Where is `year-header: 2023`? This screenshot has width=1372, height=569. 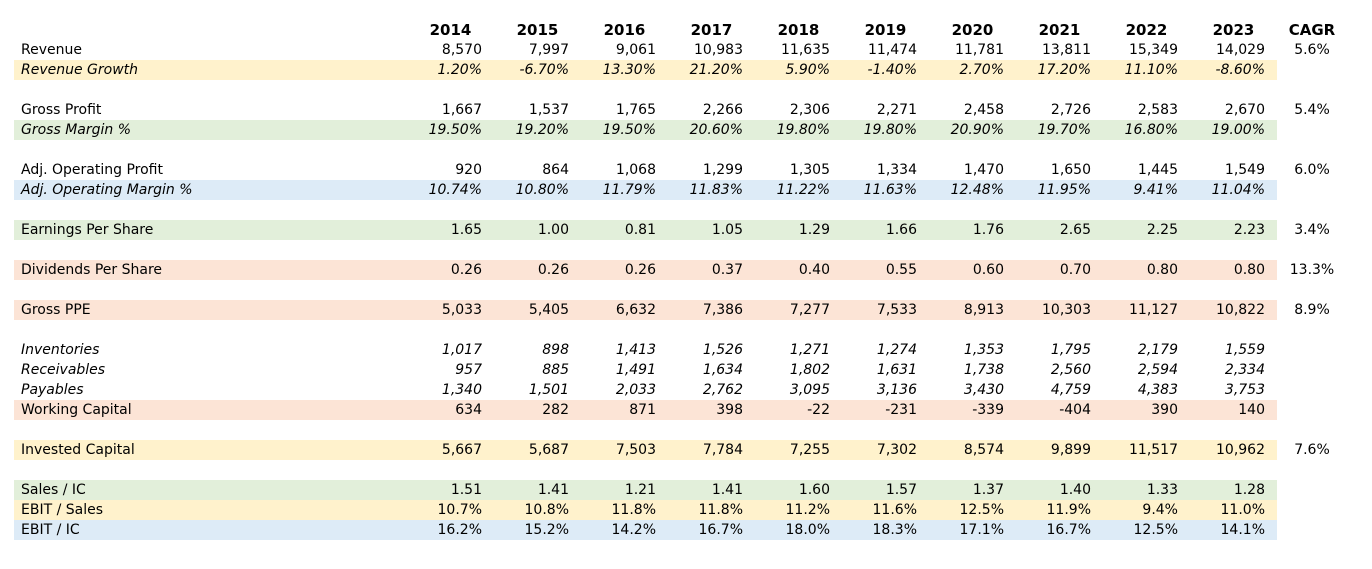 year-header: 2023 is located at coordinates (1233, 30).